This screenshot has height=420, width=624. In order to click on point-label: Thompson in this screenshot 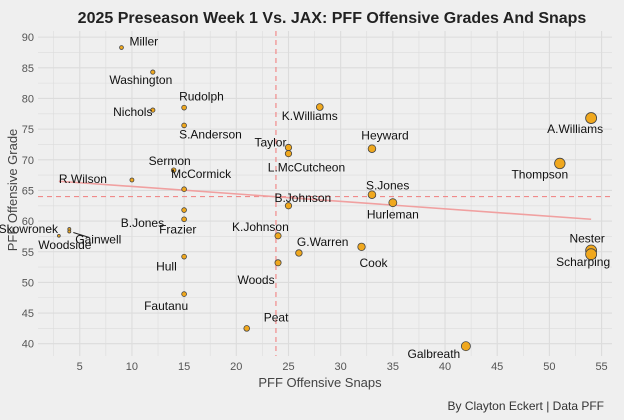, I will do `click(539, 174)`.